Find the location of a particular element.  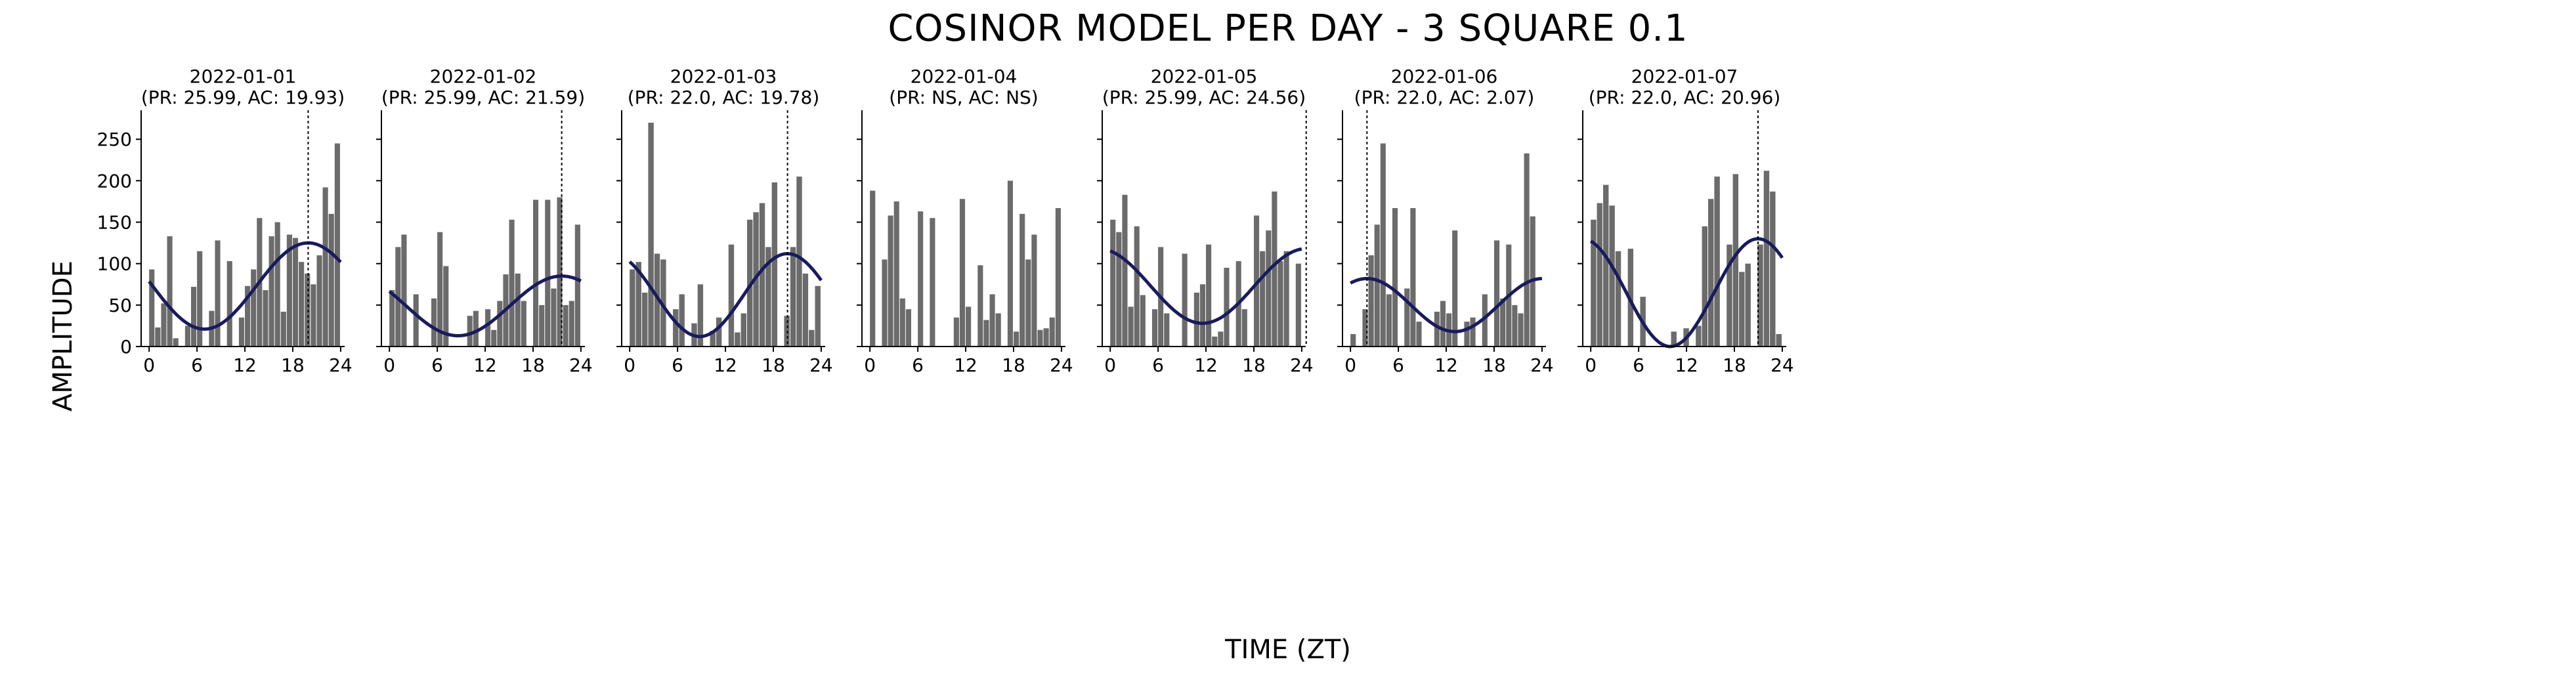

x-tick-label: 6 is located at coordinates (437, 365).